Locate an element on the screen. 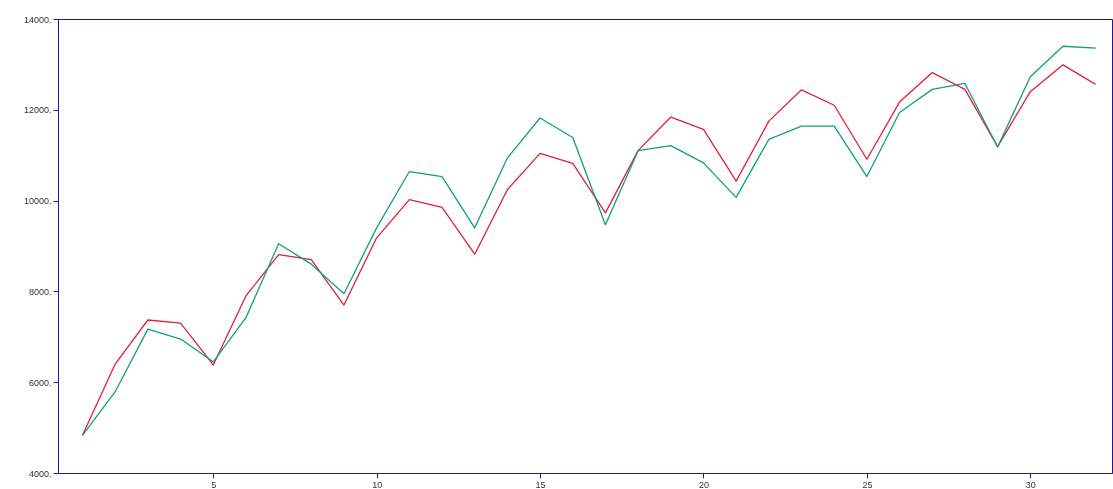 This screenshot has height=489, width=1113. y-tick-label: 6000. is located at coordinates (40, 382).